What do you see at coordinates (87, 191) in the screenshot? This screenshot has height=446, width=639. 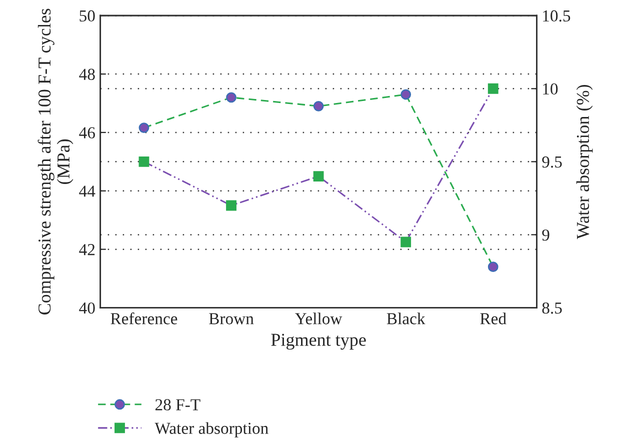 I see `y-tick-label: 44` at bounding box center [87, 191].